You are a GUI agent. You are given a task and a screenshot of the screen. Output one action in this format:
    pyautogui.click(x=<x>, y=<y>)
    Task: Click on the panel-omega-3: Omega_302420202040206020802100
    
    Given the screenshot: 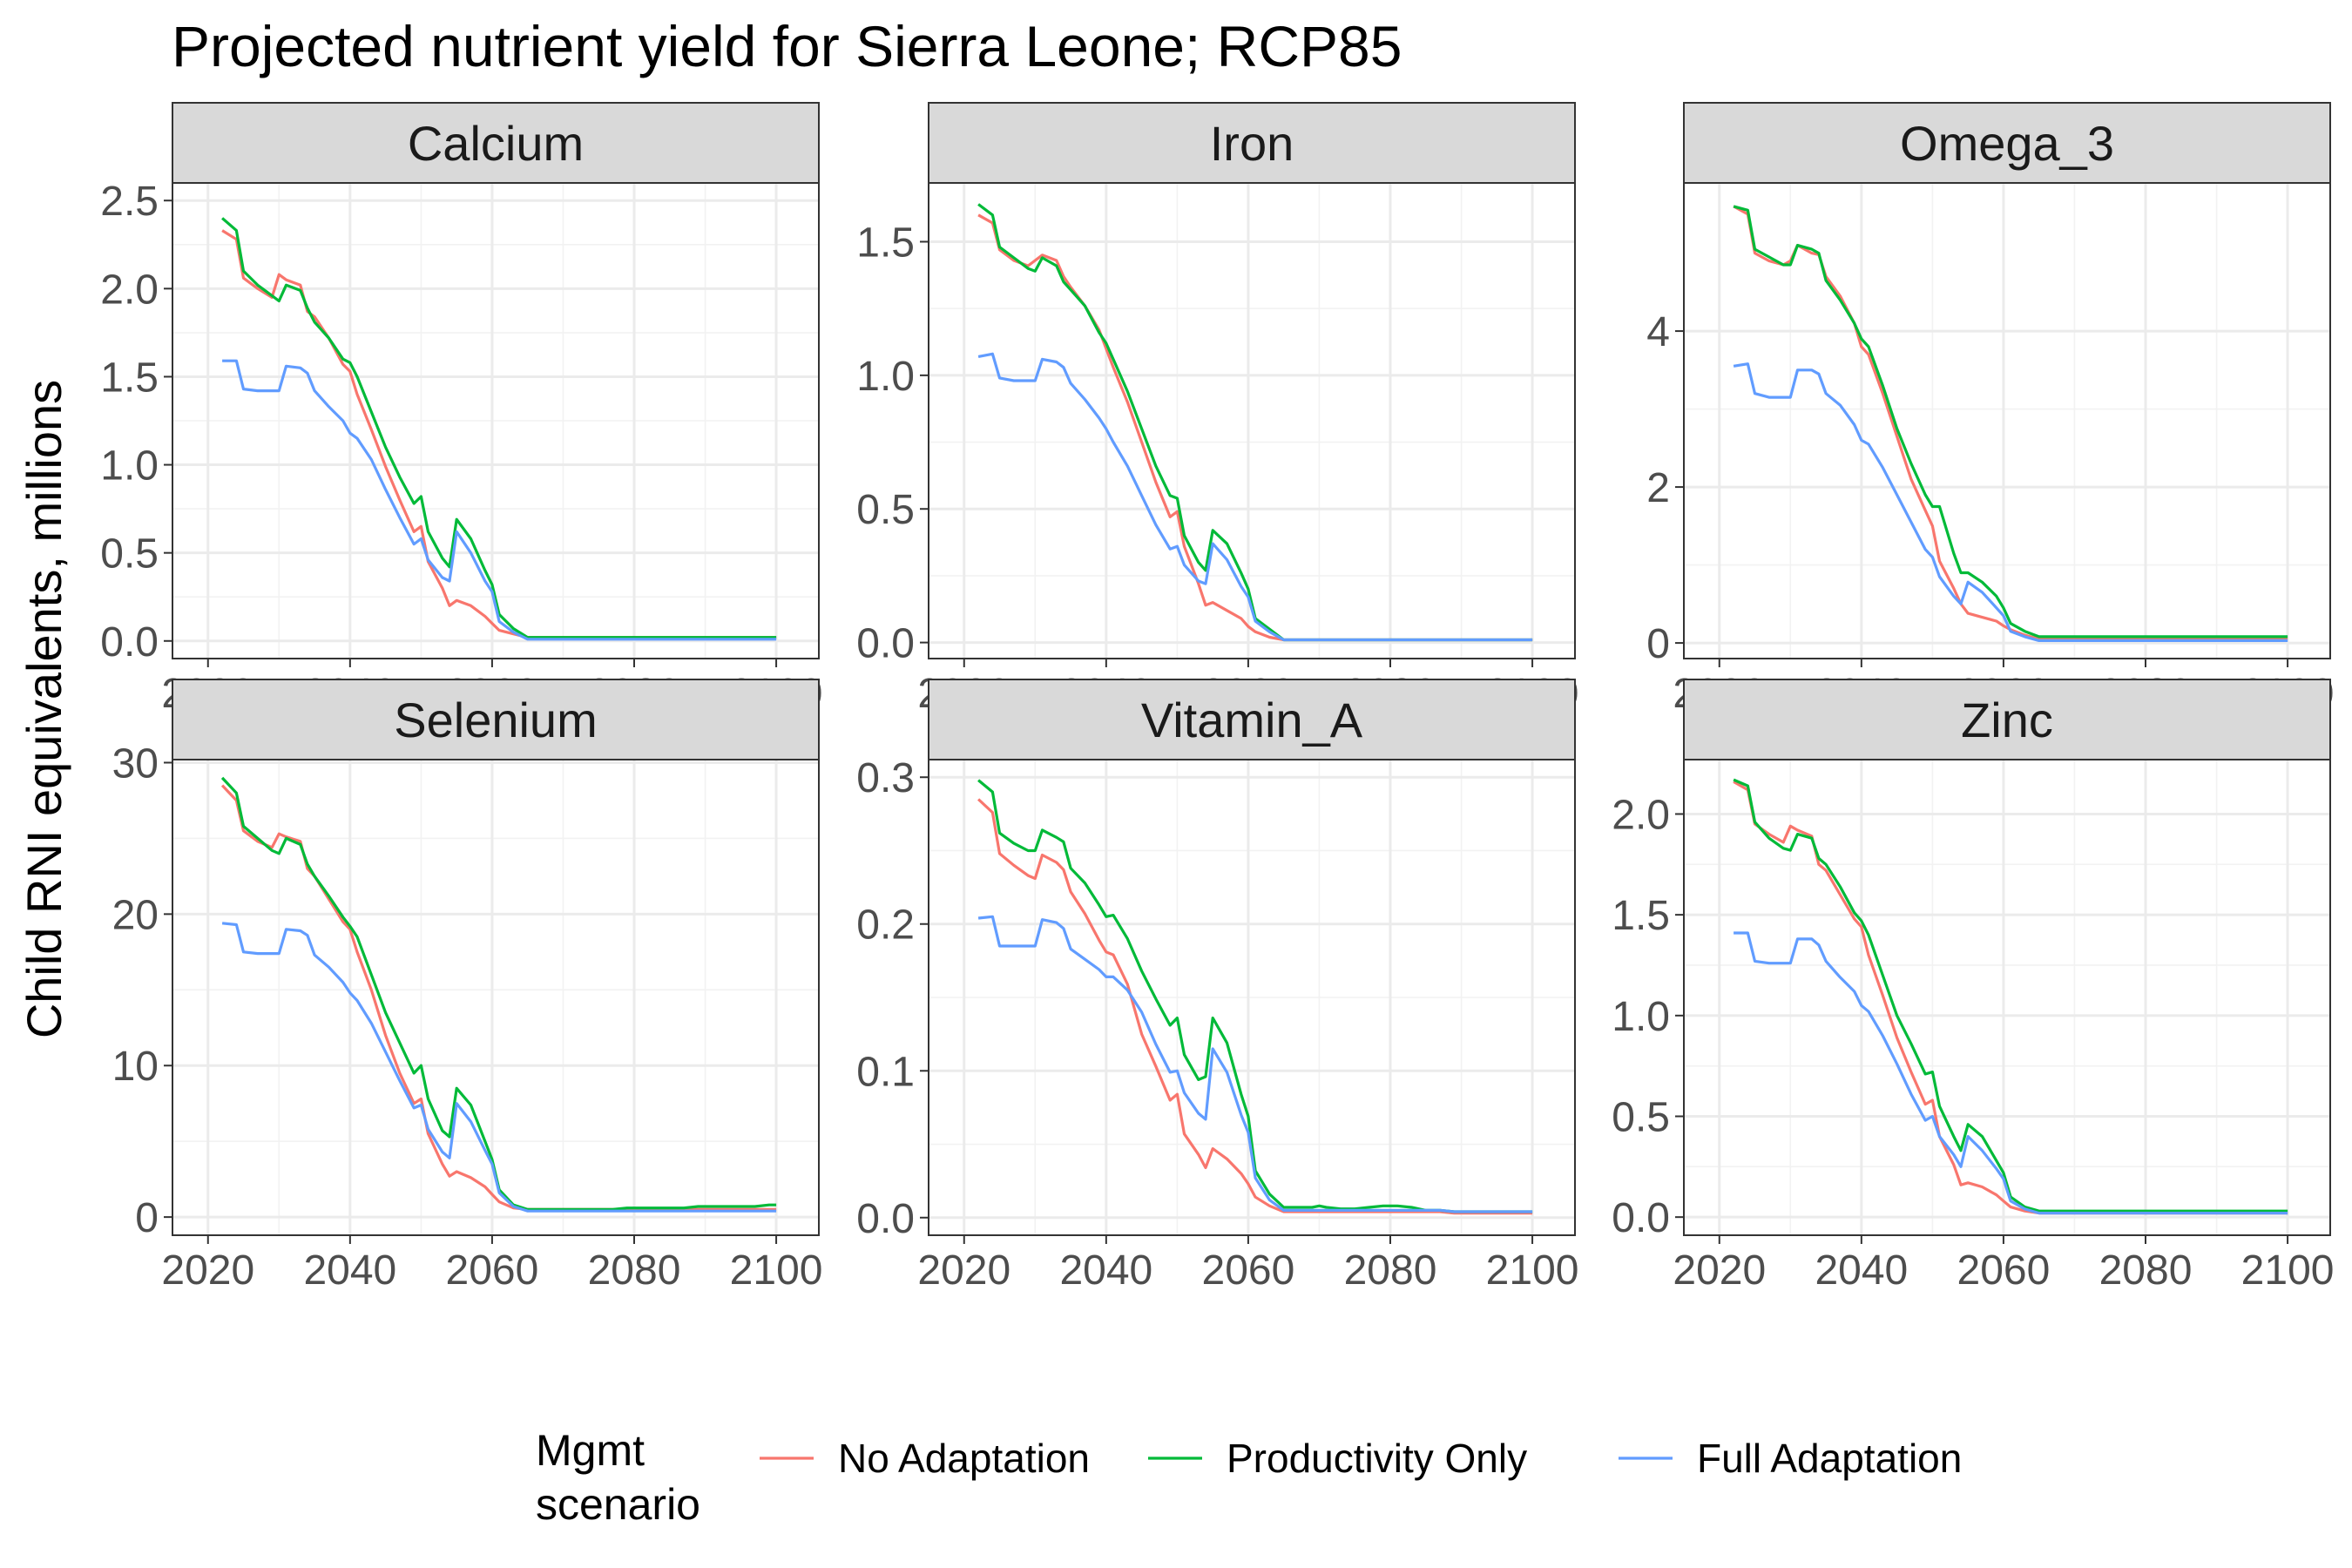 What is the action you would take?
    pyautogui.click(x=1990, y=410)
    